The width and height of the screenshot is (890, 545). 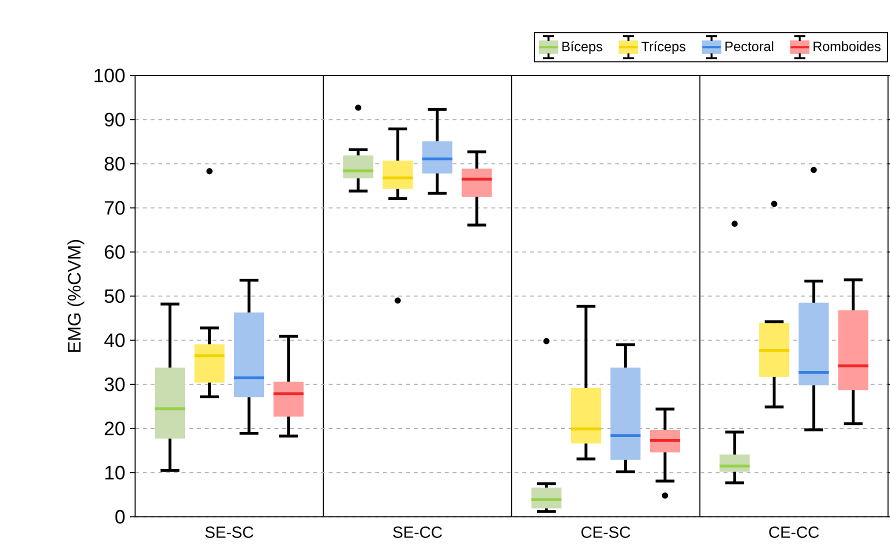 I want to click on y-tick-label: 90, so click(x=114, y=119).